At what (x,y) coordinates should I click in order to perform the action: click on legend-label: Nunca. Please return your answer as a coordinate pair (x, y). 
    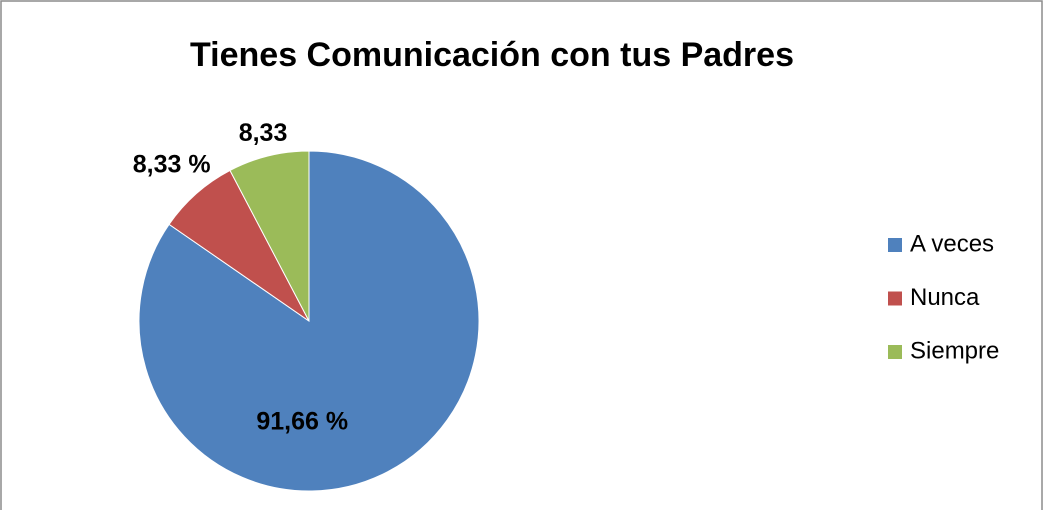
    Looking at the image, I should click on (945, 297).